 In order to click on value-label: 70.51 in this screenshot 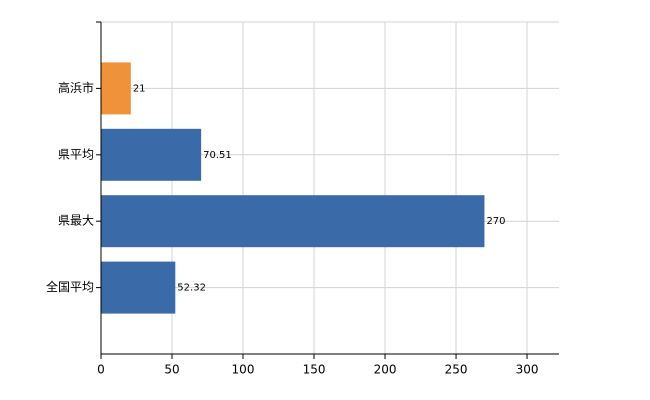, I will do `click(217, 155)`.